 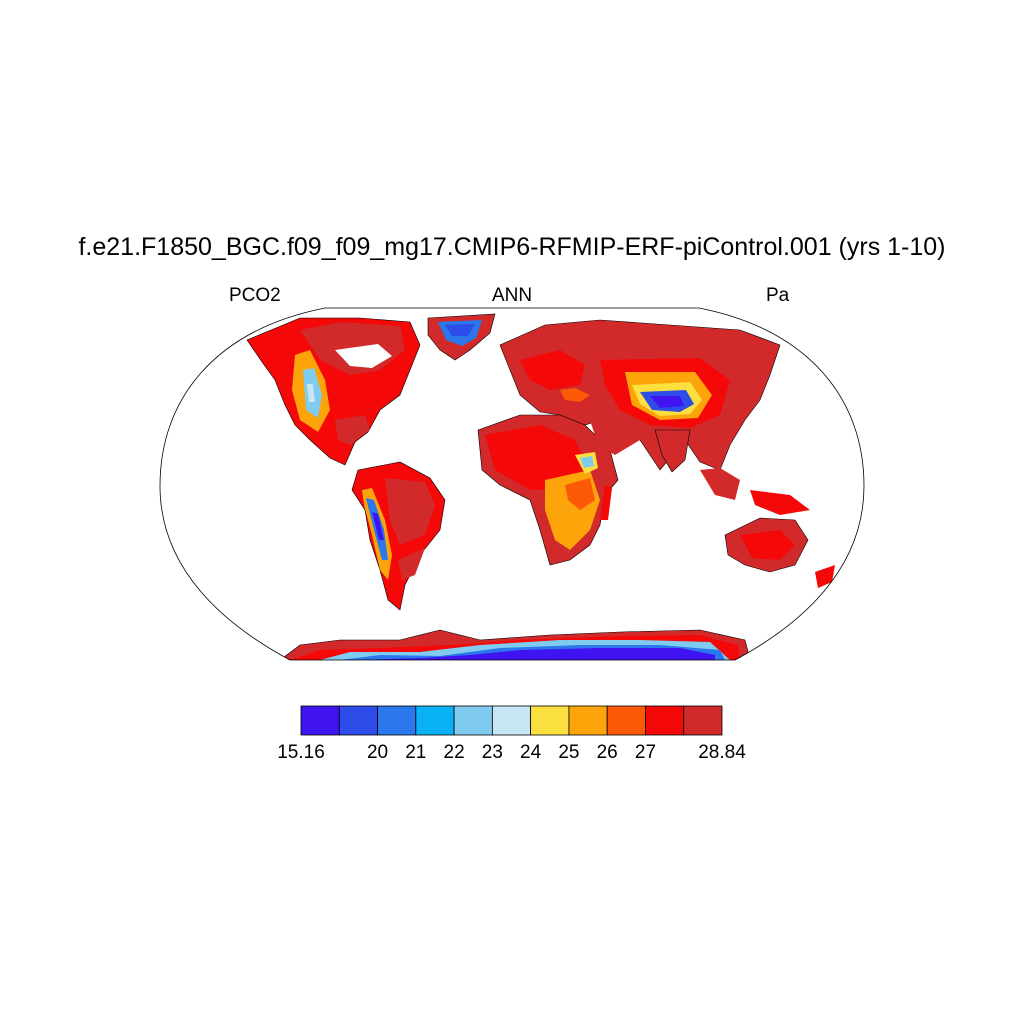 What do you see at coordinates (461, 337) in the screenshot?
I see `greenland` at bounding box center [461, 337].